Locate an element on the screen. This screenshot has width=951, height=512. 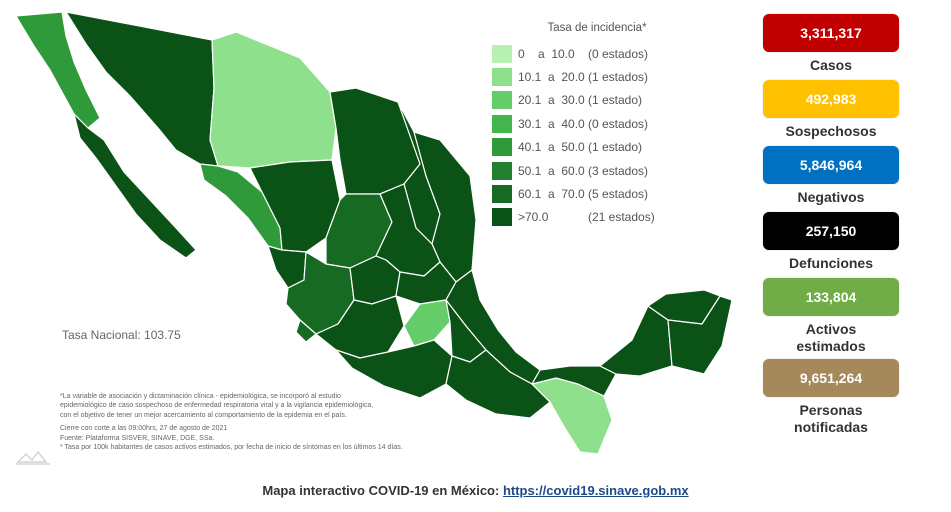
state-tabasco is located at coordinates (574, 381).